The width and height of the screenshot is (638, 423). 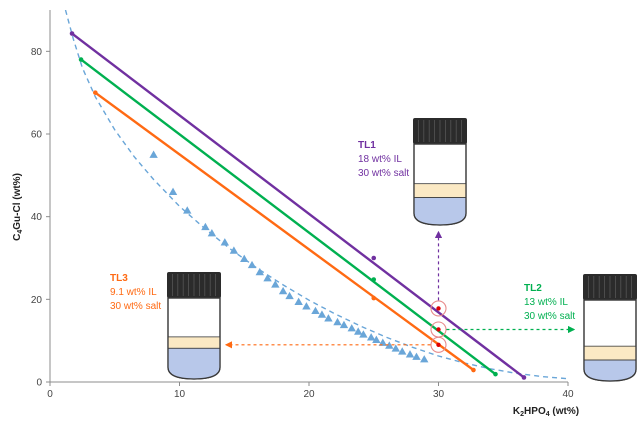 What do you see at coordinates (367, 145) in the screenshot?
I see `tl1-title: TL1` at bounding box center [367, 145].